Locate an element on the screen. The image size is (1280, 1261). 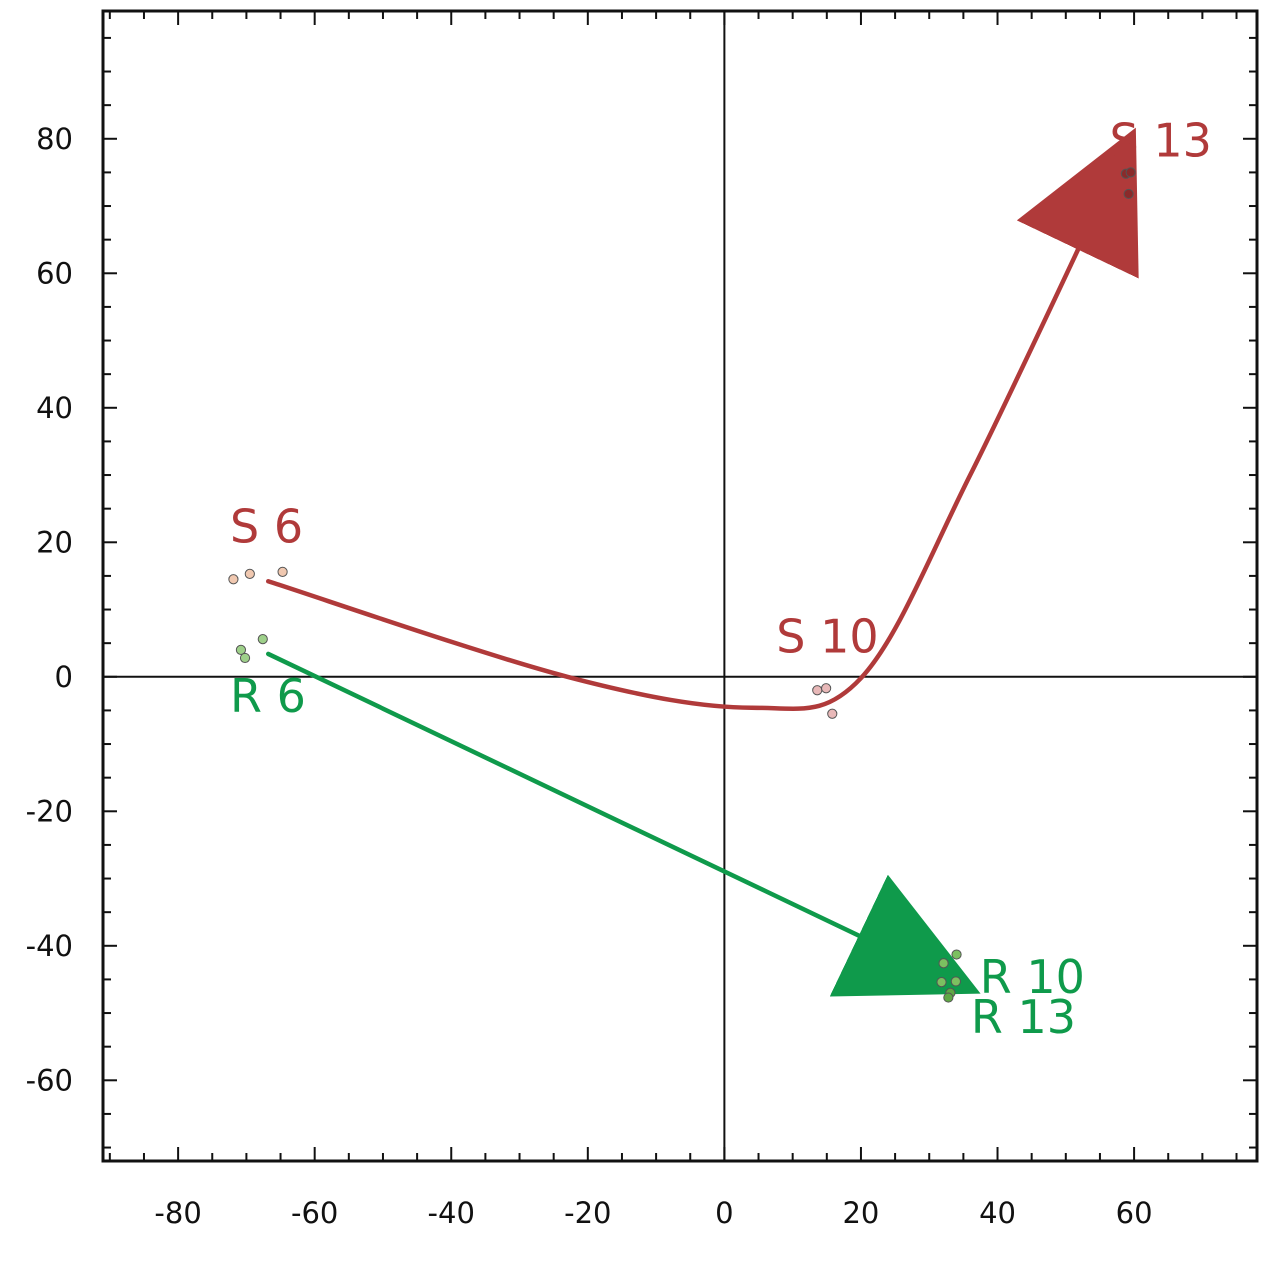
x-tick-label: -80 is located at coordinates (177, 1213).